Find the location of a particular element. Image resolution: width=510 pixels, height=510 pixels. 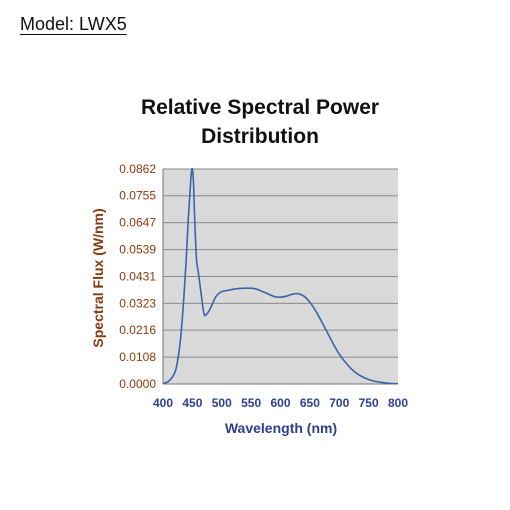

x-tick-label: 600 is located at coordinates (280, 403).